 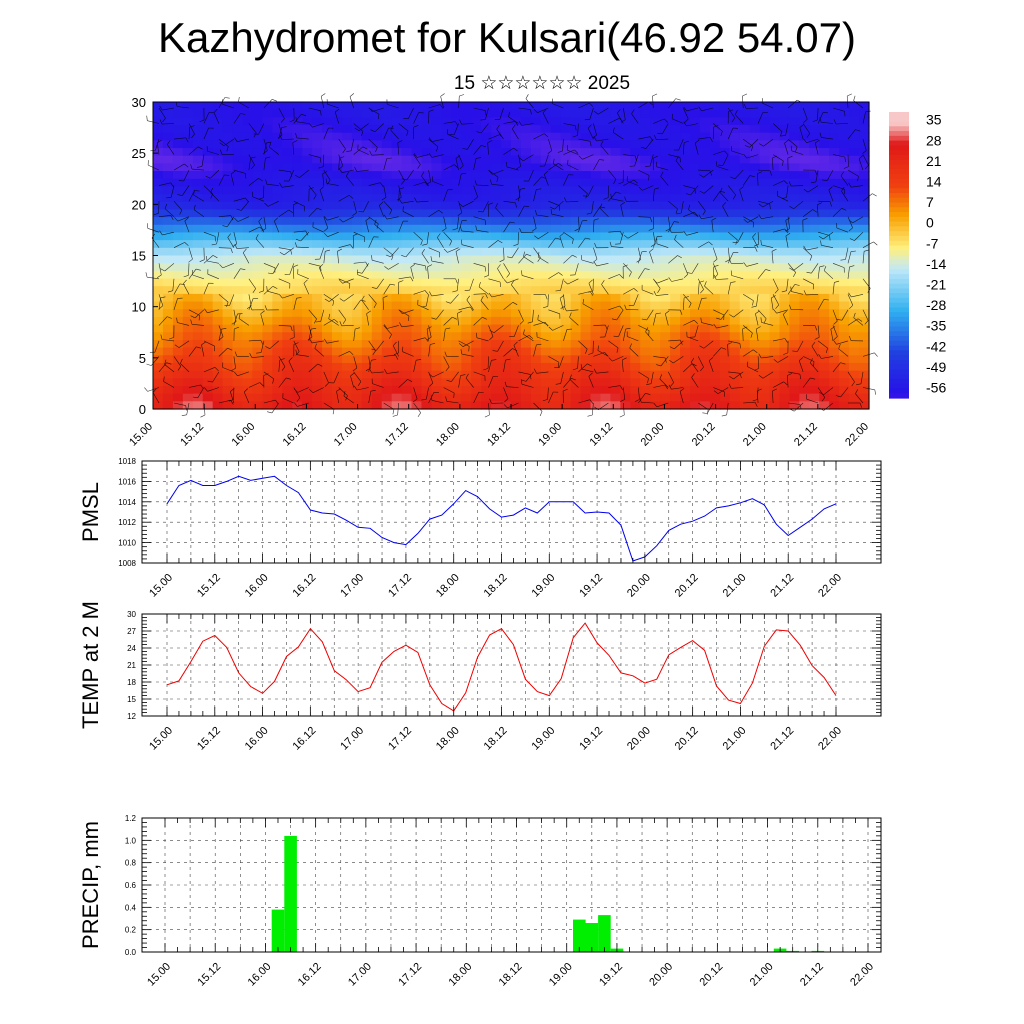 I want to click on colorbar-label: 14, so click(x=934, y=182).